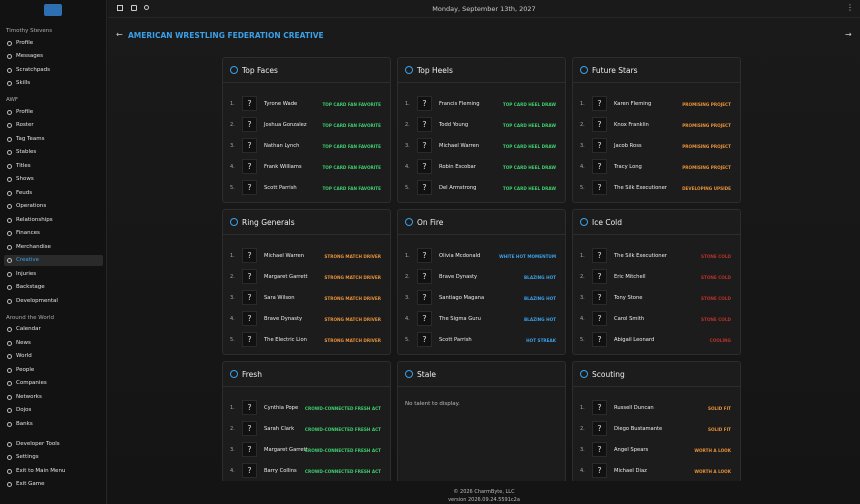 The image size is (860, 504). What do you see at coordinates (281, 104) in the screenshot?
I see `talent-name: Tyrone Wade` at bounding box center [281, 104].